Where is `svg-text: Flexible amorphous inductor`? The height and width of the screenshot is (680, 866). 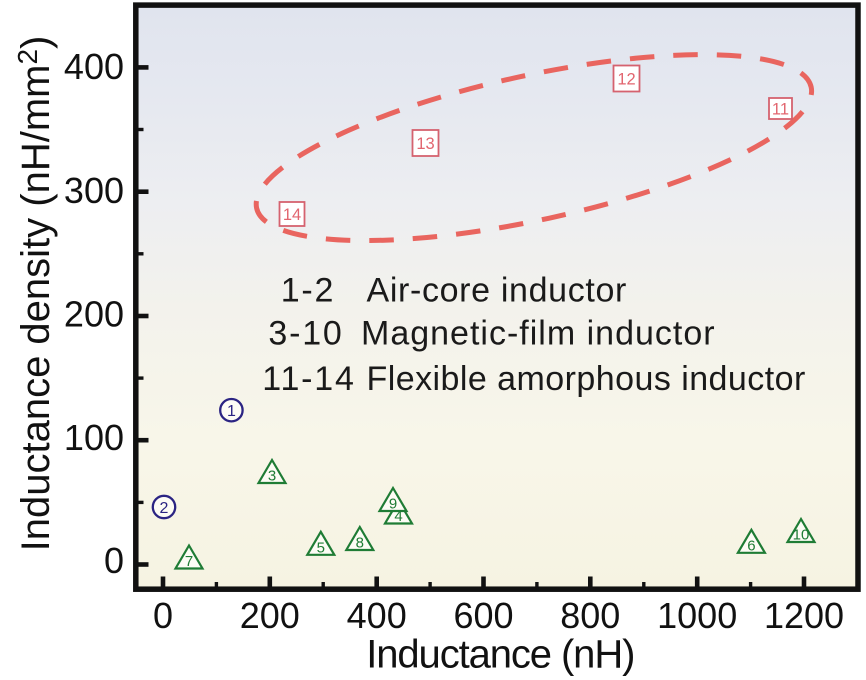 svg-text: Flexible amorphous inductor is located at coordinates (586, 379).